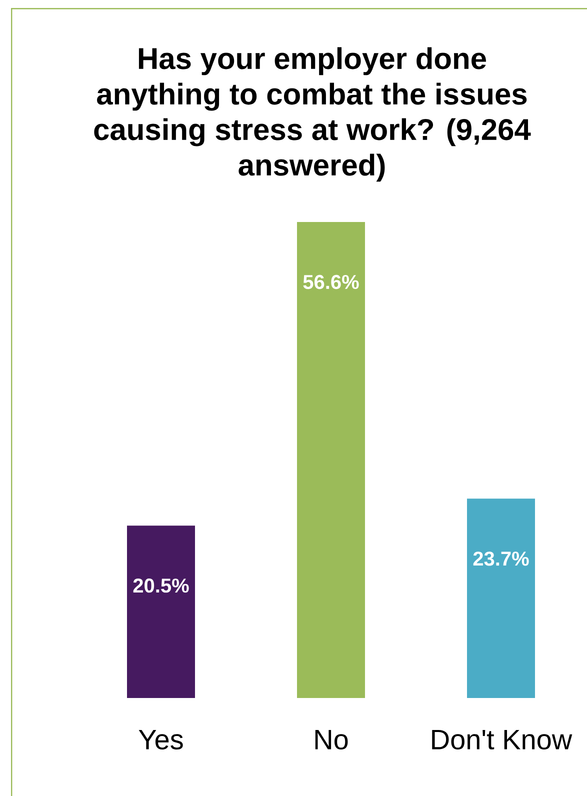 The image size is (587, 796). Describe the element at coordinates (161, 585) in the screenshot. I see `data-label: 20.5%` at that location.